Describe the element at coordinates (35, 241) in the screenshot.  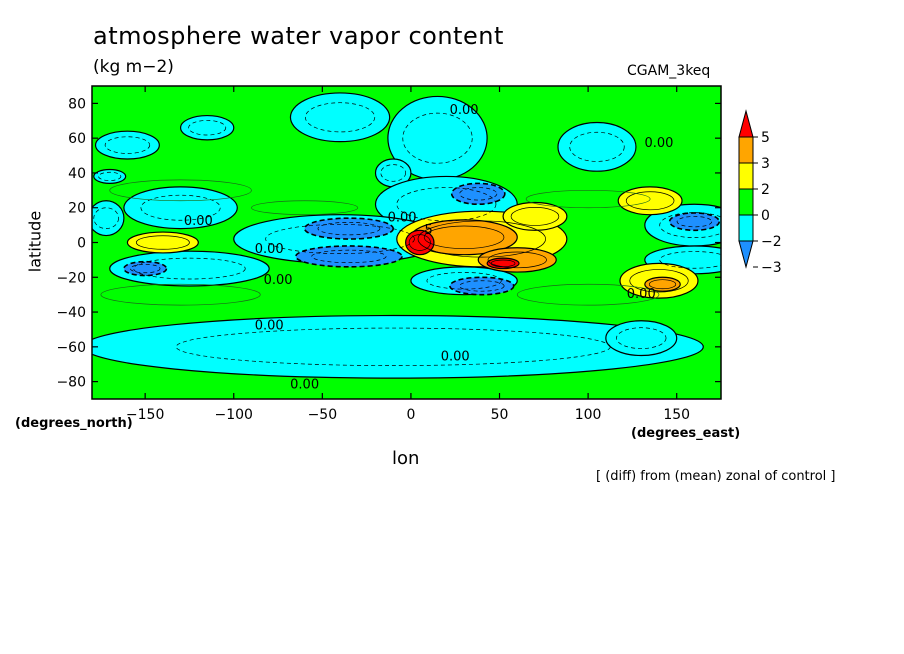
I see `y-axis-label: latitude` at that location.